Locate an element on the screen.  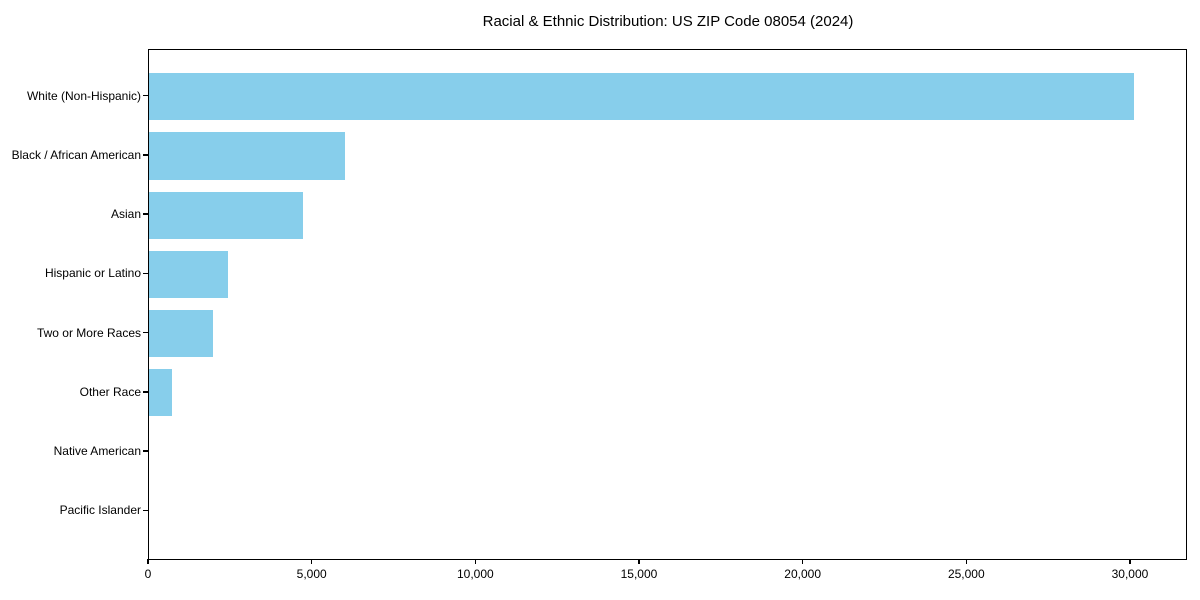
x-tick-label: 20,000 is located at coordinates (802, 574).